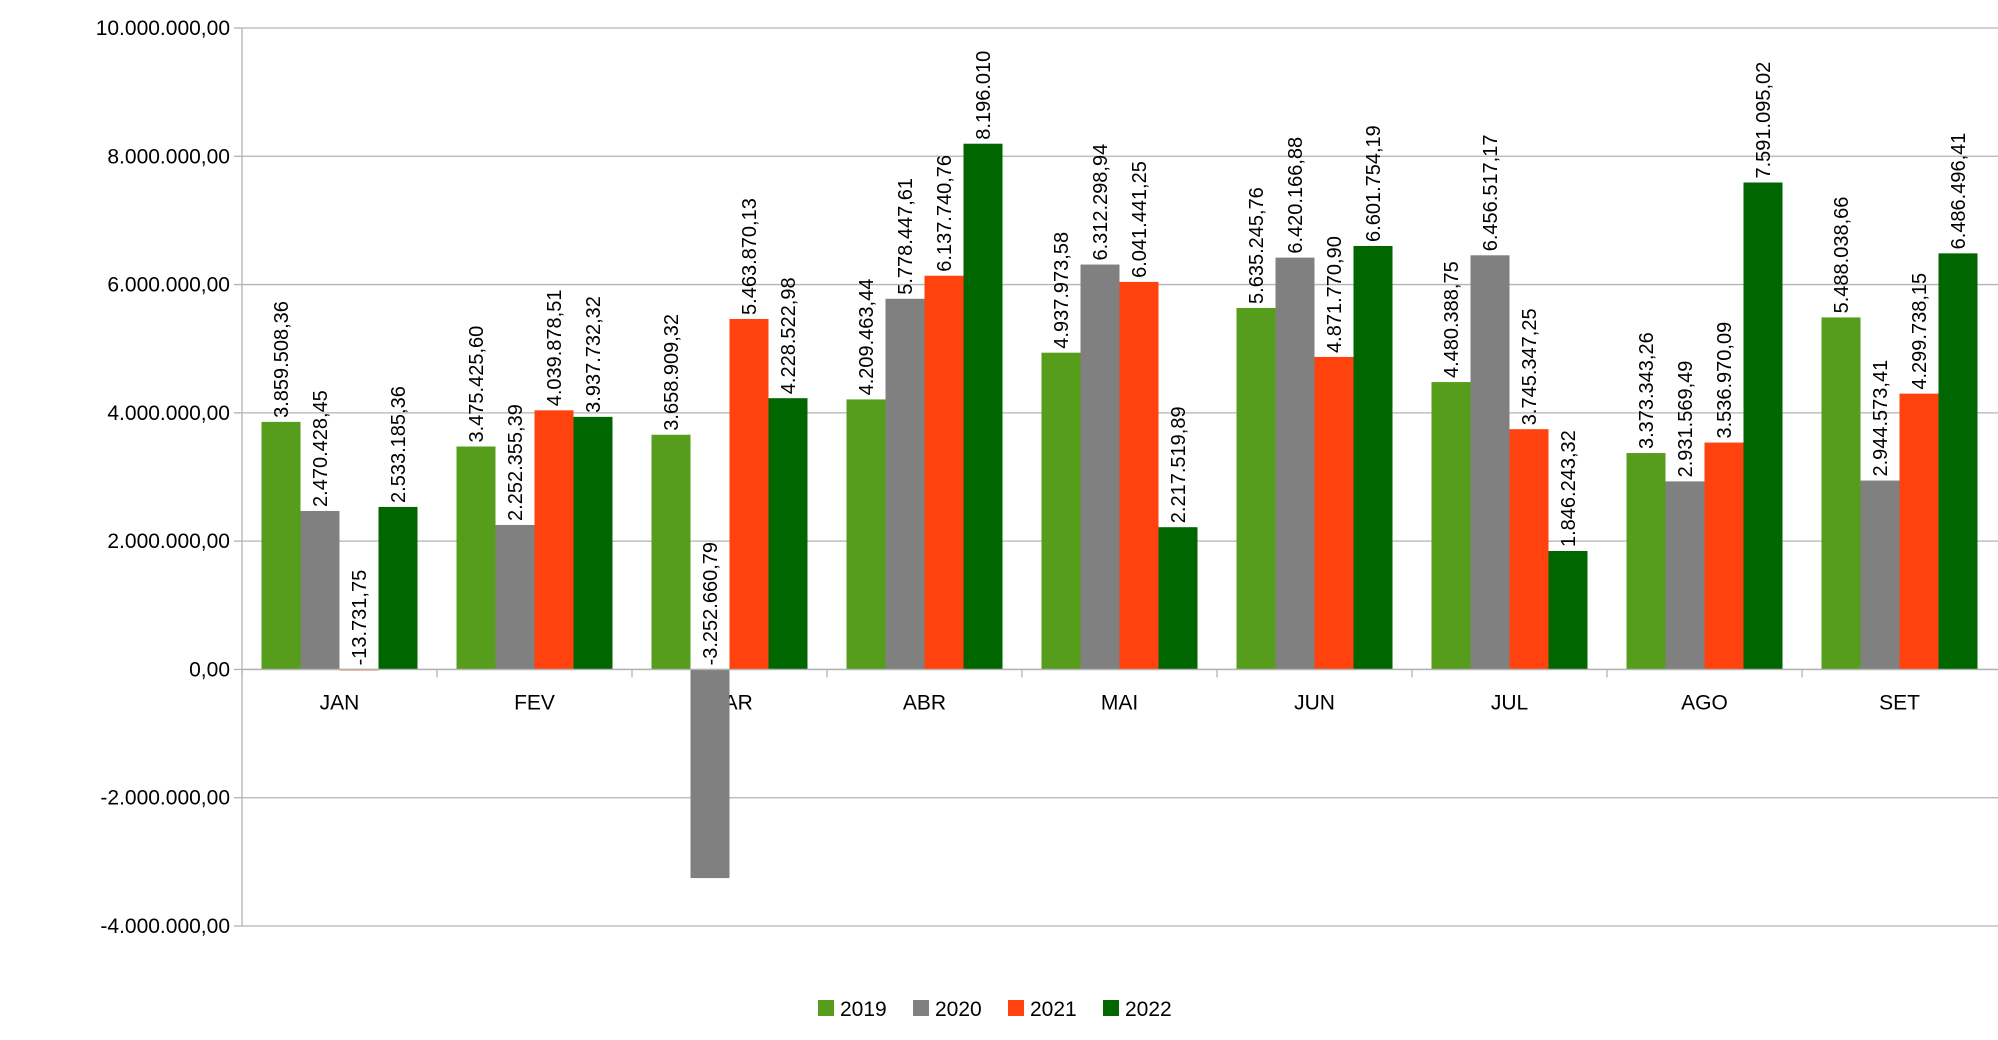 This screenshot has width=1998, height=1040. Describe the element at coordinates (321, 448) in the screenshot. I see `value-label: 2.470.428,45` at that location.